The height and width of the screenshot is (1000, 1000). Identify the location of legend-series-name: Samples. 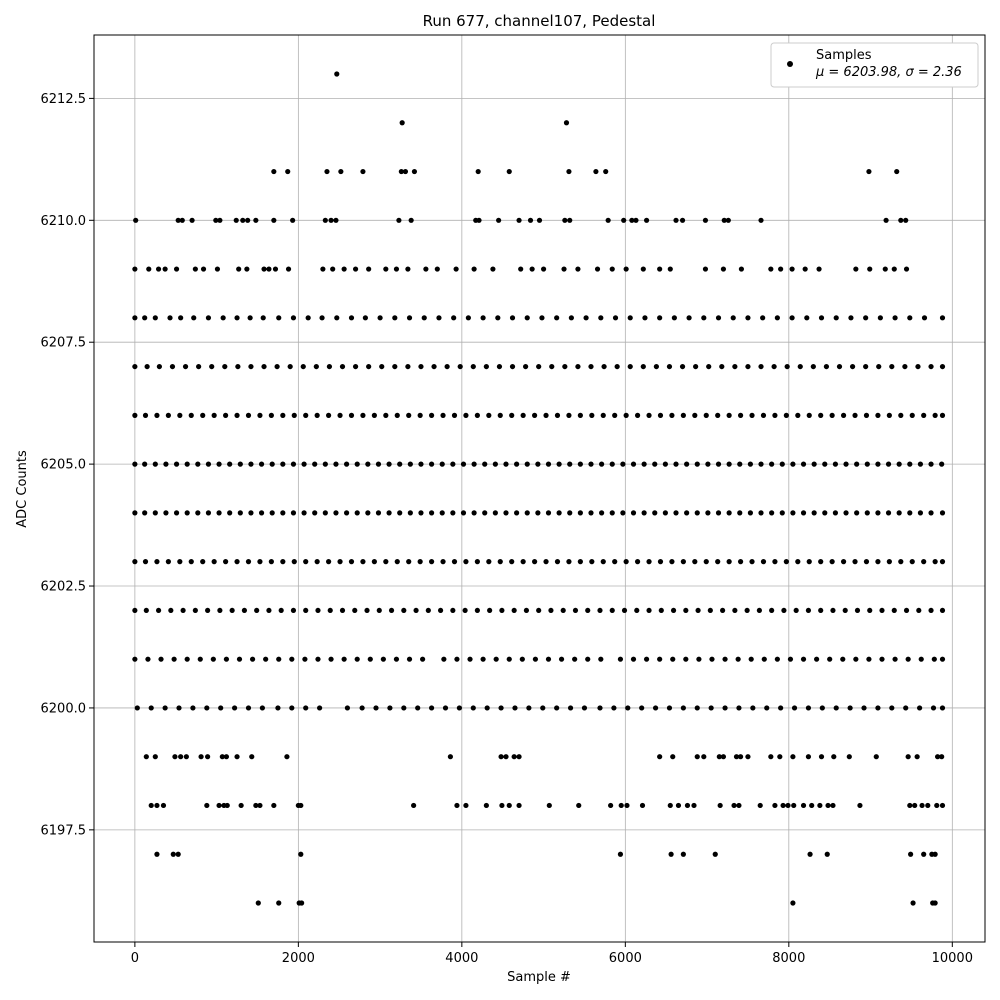
(844, 55).